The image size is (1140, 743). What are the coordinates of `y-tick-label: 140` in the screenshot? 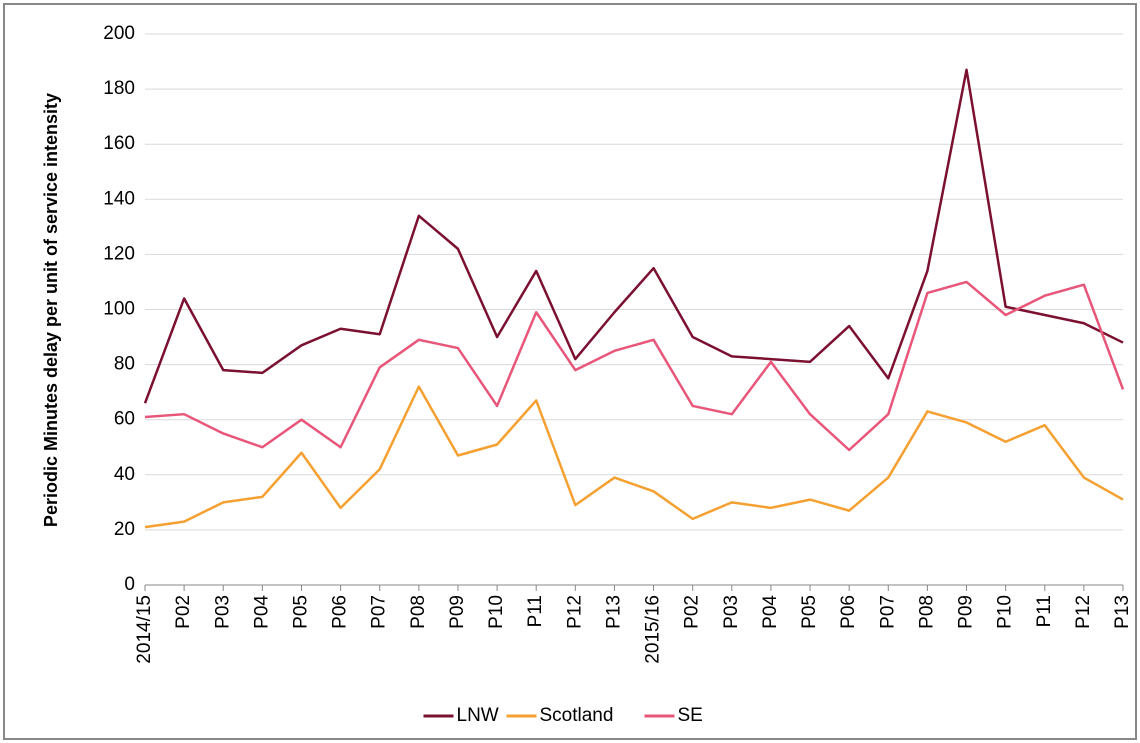 It's located at (119, 198).